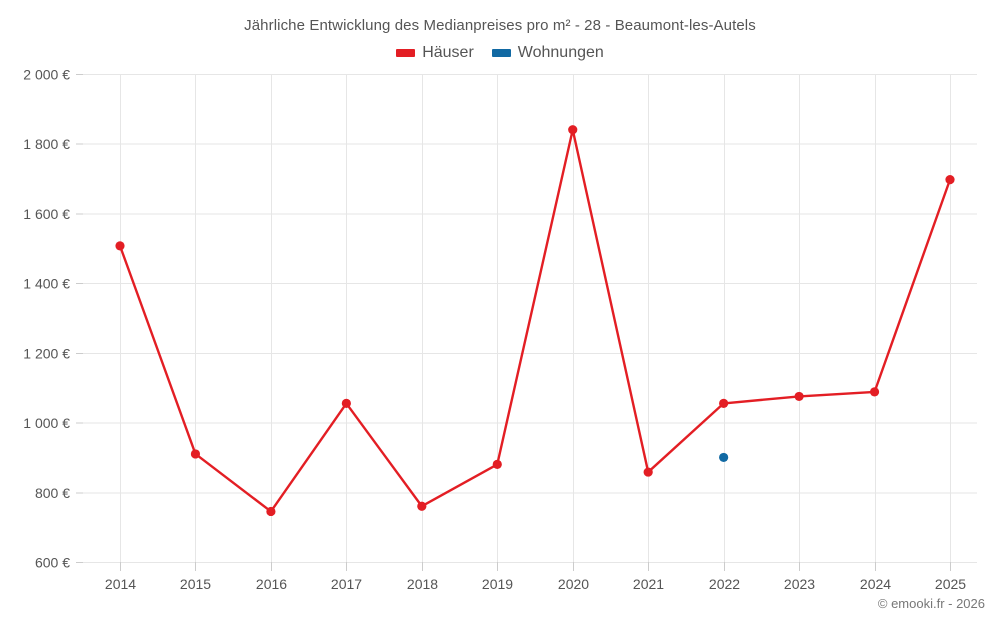  What do you see at coordinates (52, 563) in the screenshot?
I see `y-tick-label: 600 €` at bounding box center [52, 563].